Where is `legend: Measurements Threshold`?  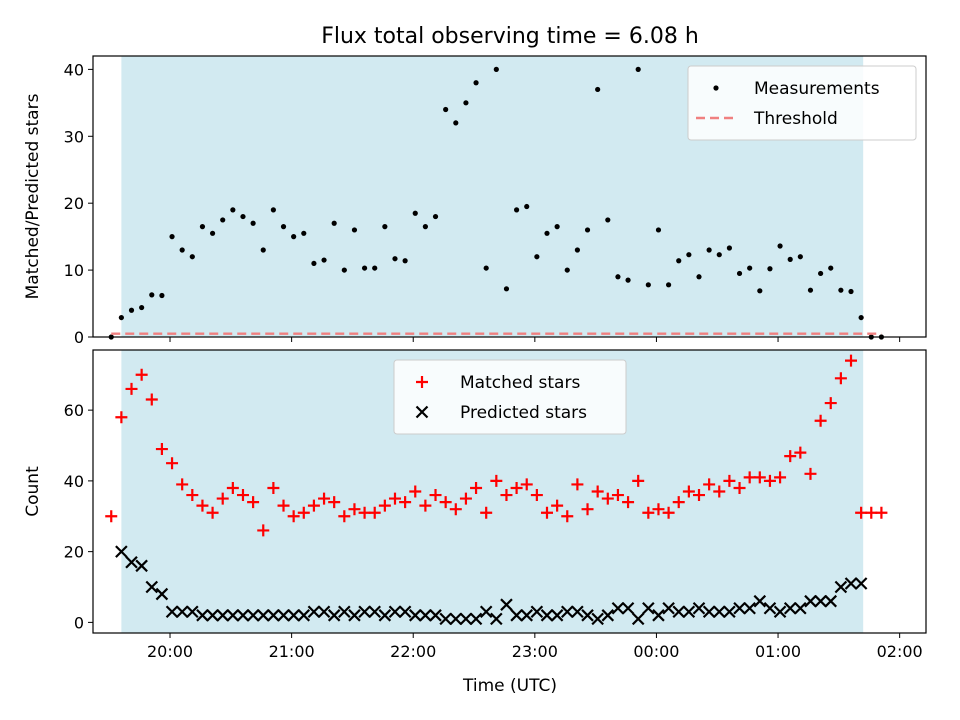 legend: Measurements Threshold is located at coordinates (802, 103).